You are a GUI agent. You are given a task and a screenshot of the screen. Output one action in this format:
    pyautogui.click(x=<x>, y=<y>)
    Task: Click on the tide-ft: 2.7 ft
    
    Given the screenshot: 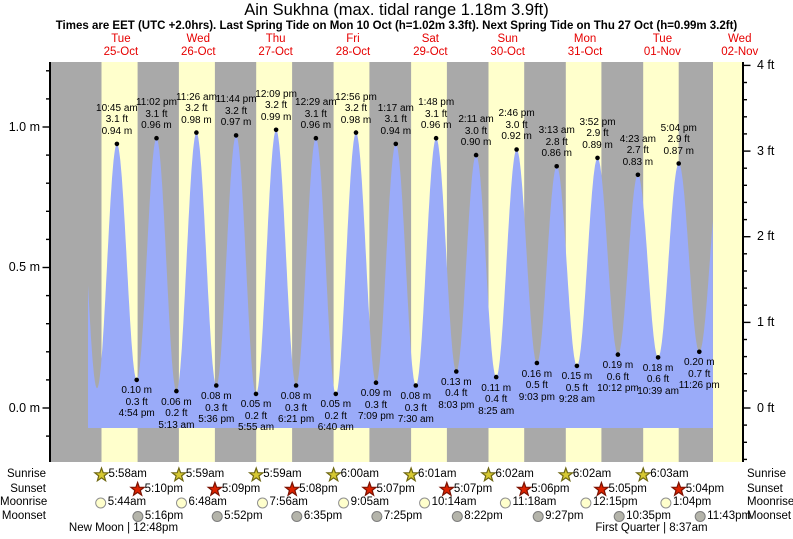 What is the action you would take?
    pyautogui.click(x=637, y=151)
    